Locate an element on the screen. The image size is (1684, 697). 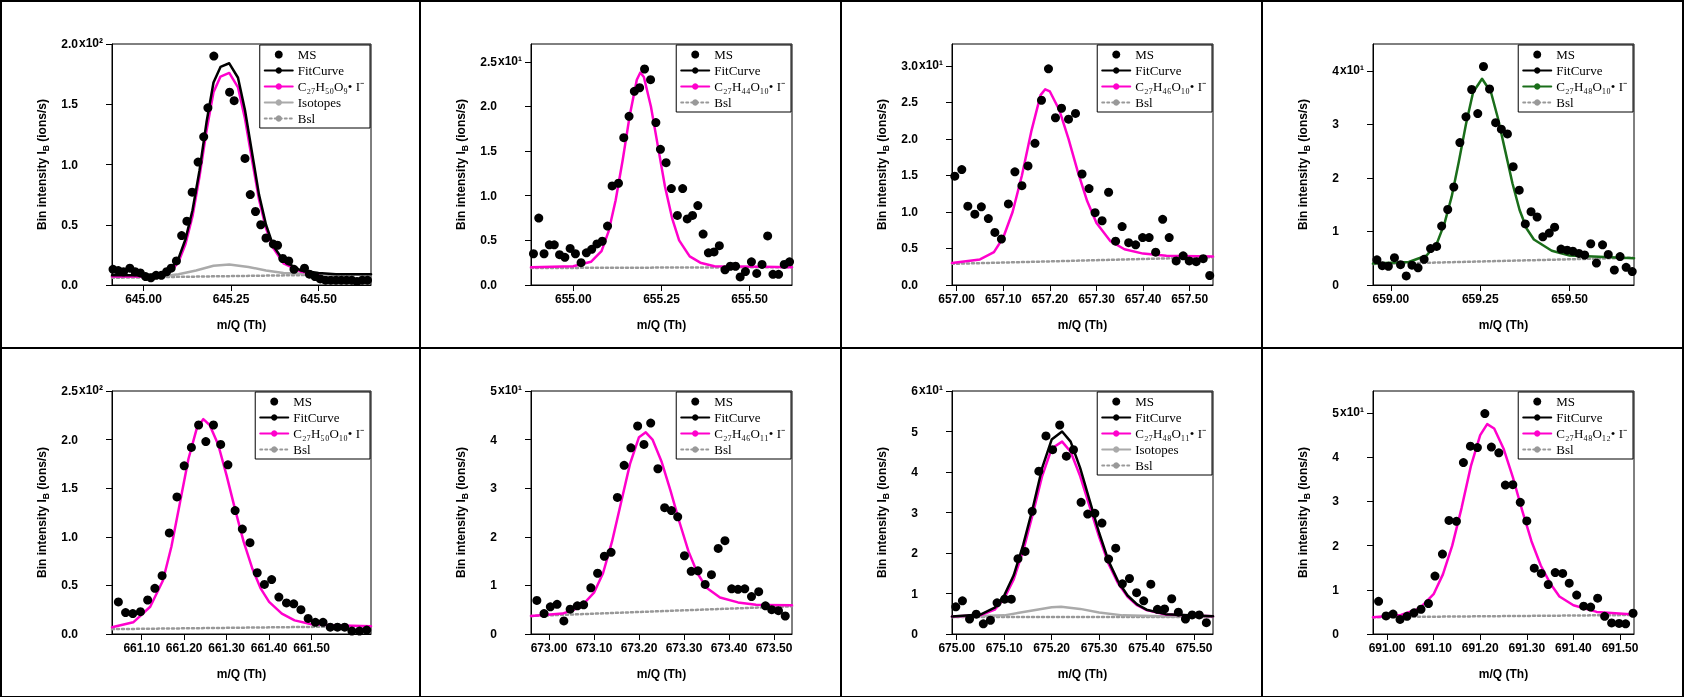
x-tick-label: 657.00 is located at coordinates (957, 299).